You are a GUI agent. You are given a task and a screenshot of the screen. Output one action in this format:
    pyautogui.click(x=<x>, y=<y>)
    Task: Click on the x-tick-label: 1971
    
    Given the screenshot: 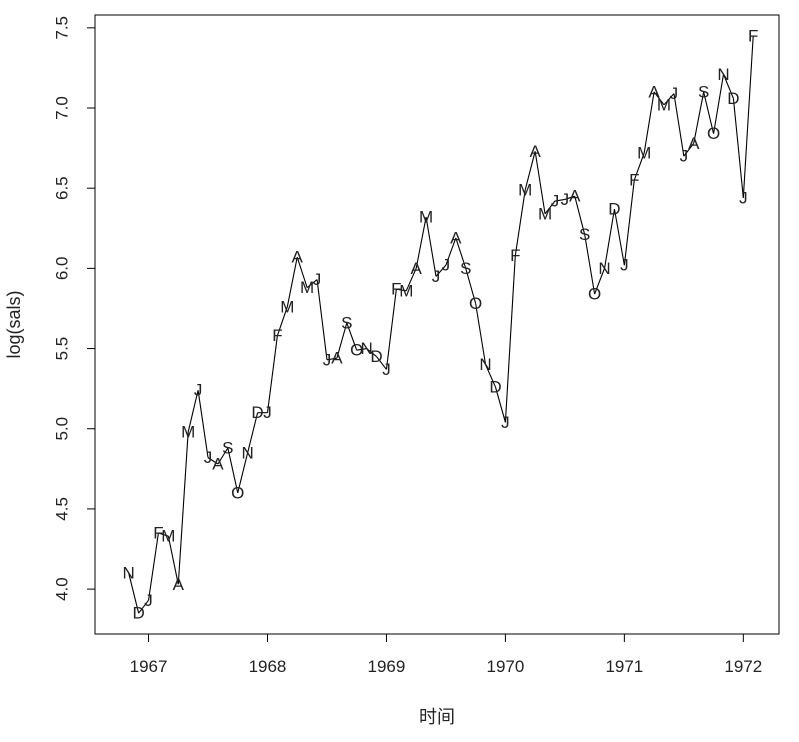 What is the action you would take?
    pyautogui.click(x=624, y=666)
    